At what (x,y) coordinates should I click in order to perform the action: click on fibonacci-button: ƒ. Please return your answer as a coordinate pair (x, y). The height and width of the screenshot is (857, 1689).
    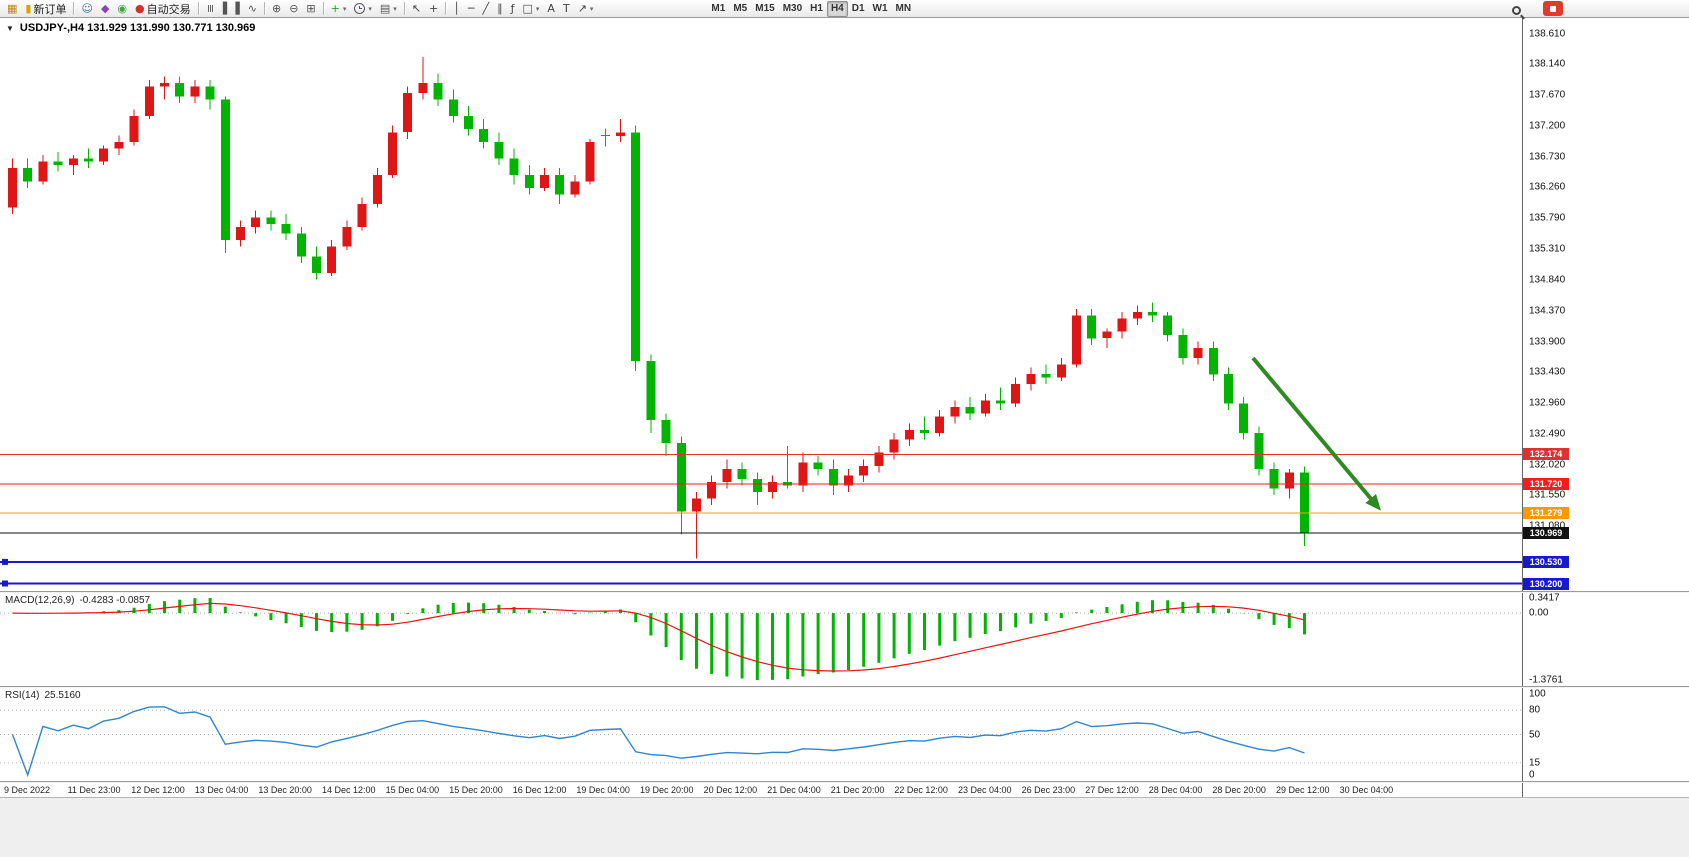
    Looking at the image, I should click on (513, 9).